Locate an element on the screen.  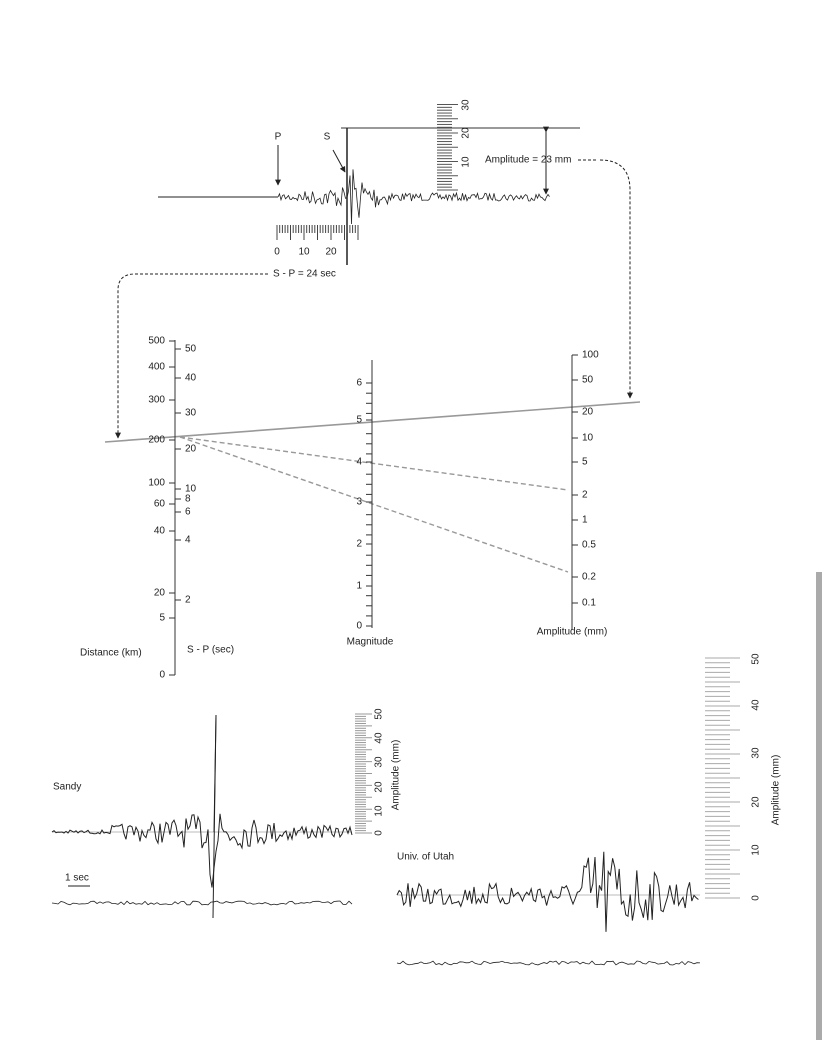
peak is located at coordinates (214, 816).